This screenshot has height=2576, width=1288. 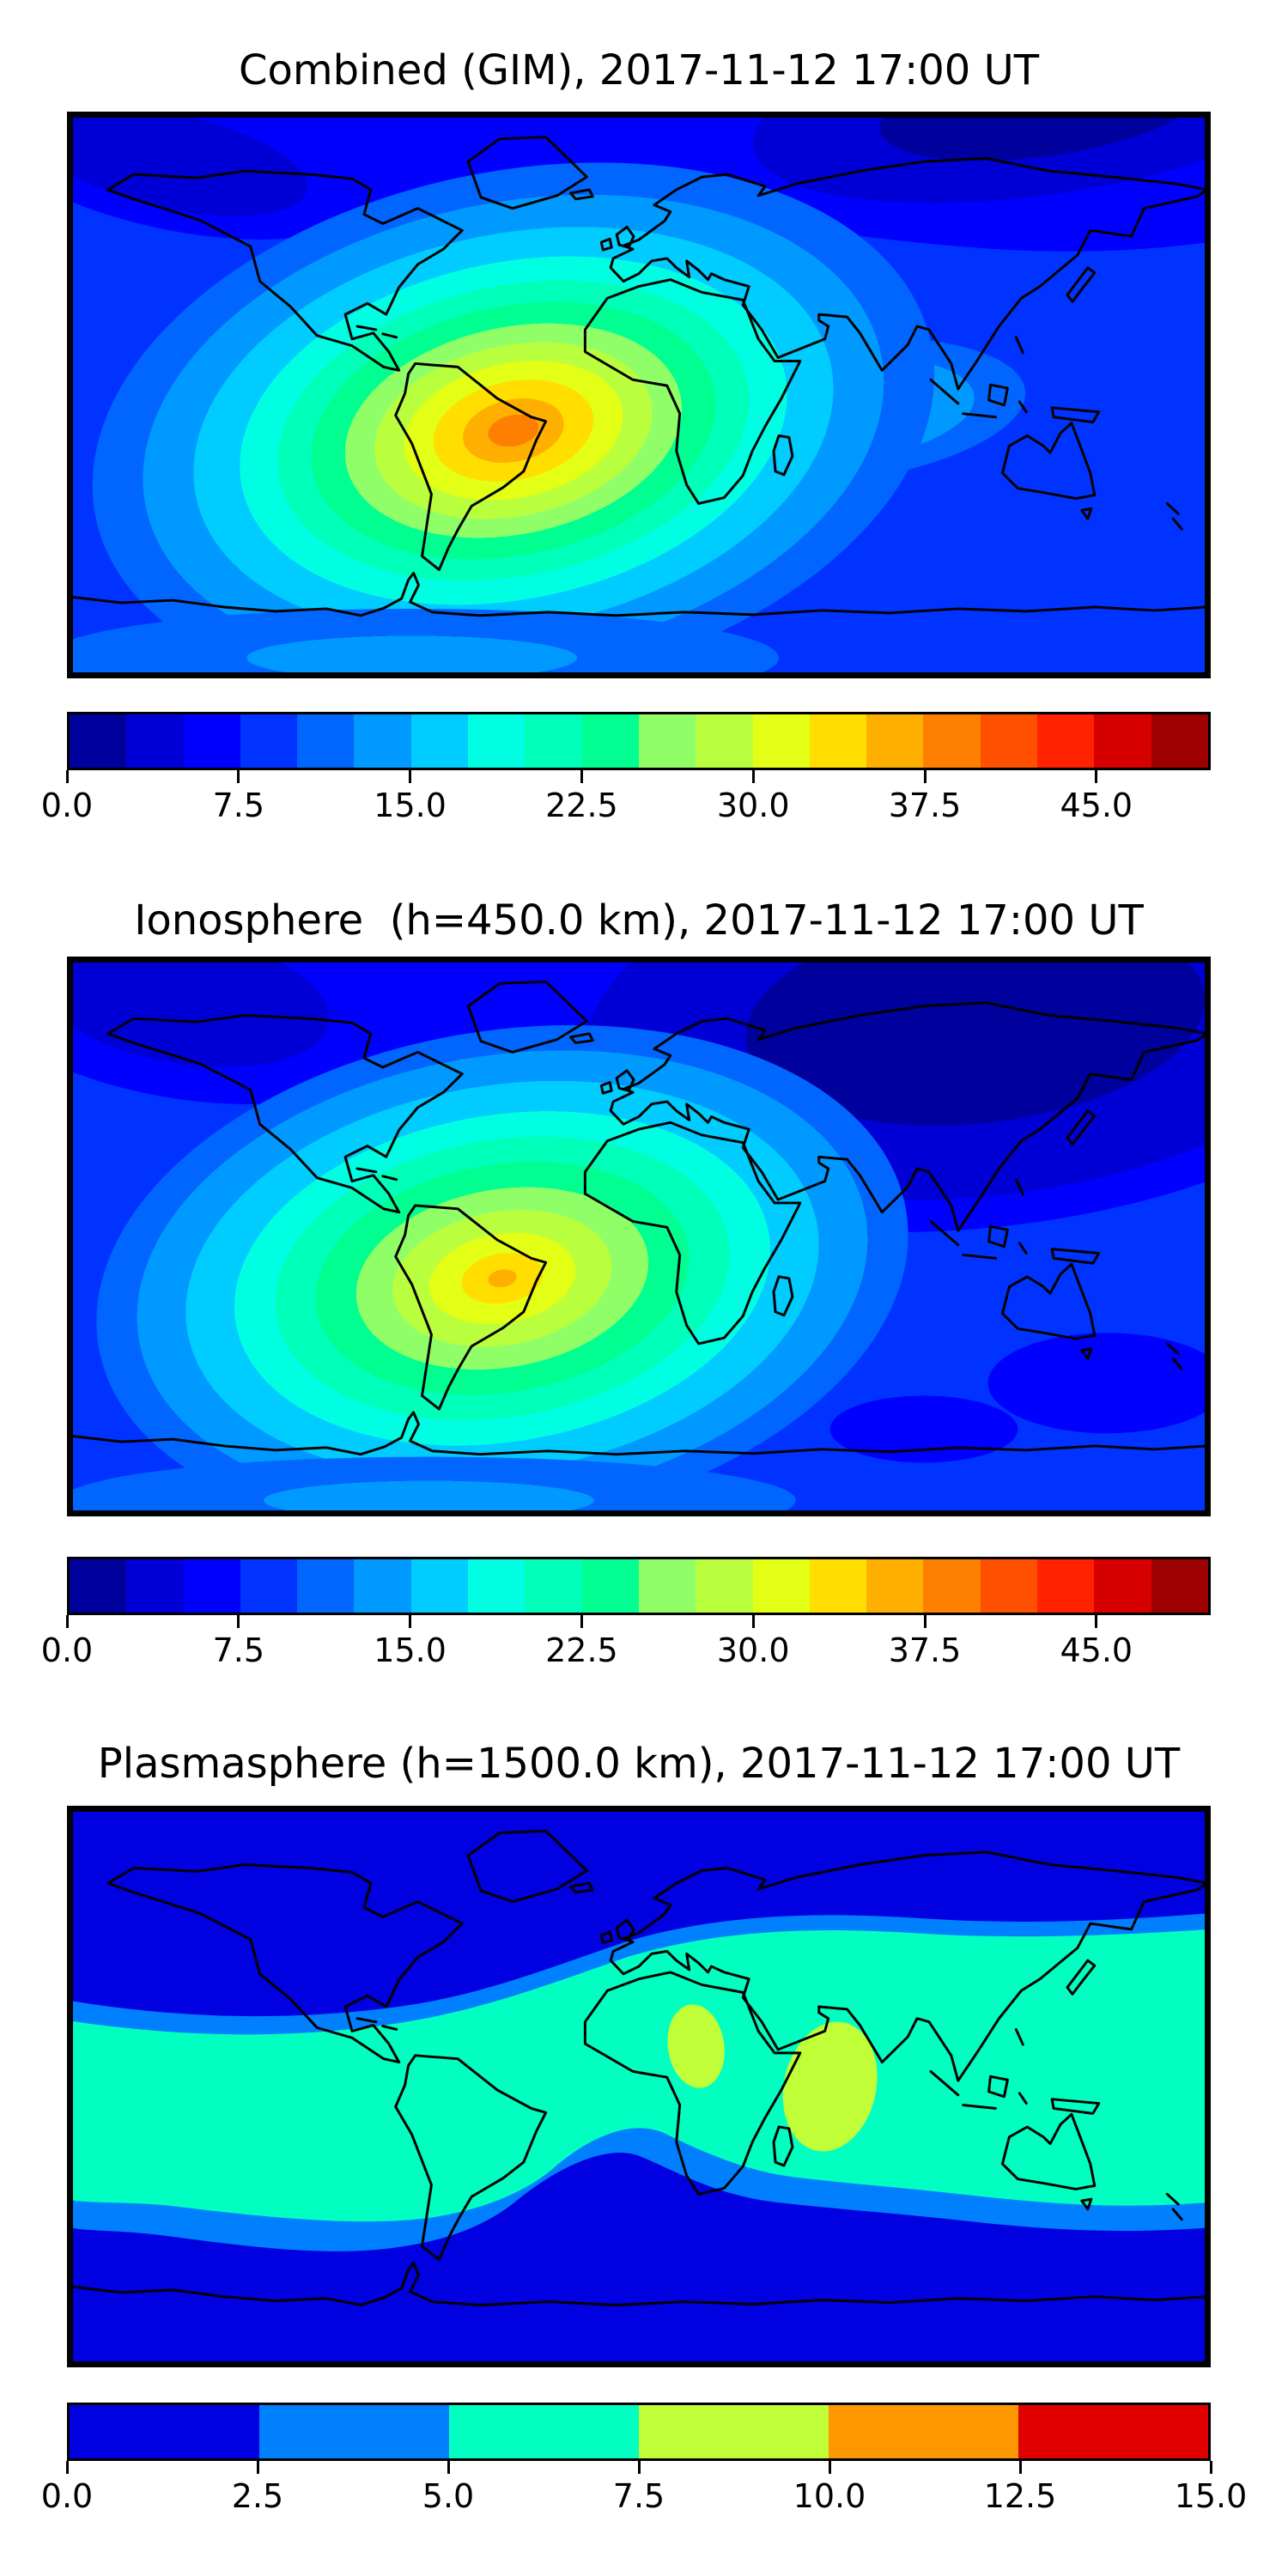 I want to click on tick-label: 12.5, so click(x=1020, y=2496).